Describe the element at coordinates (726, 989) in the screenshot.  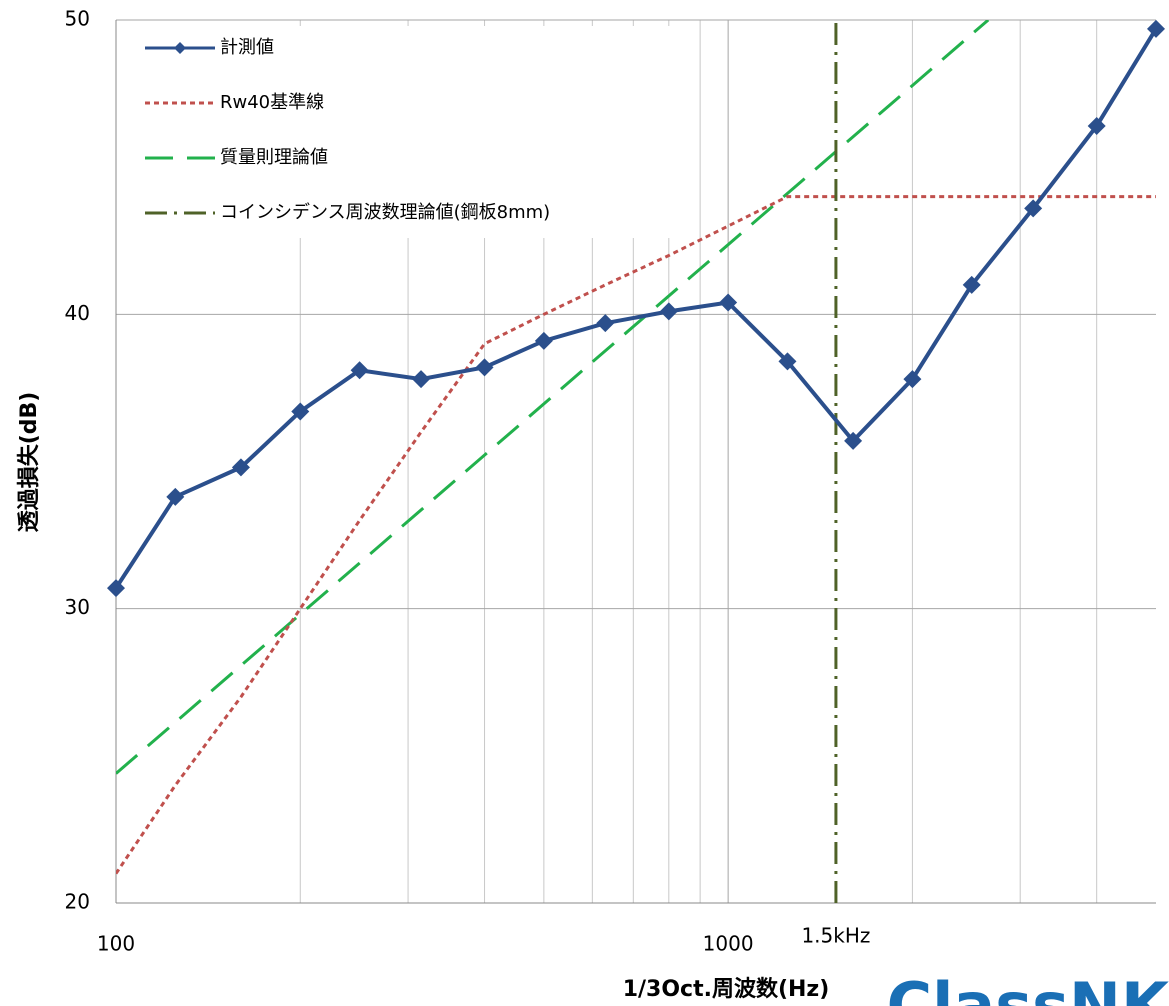
I see `x-axis-title: 1/3Oct.周波数(Hz)` at that location.